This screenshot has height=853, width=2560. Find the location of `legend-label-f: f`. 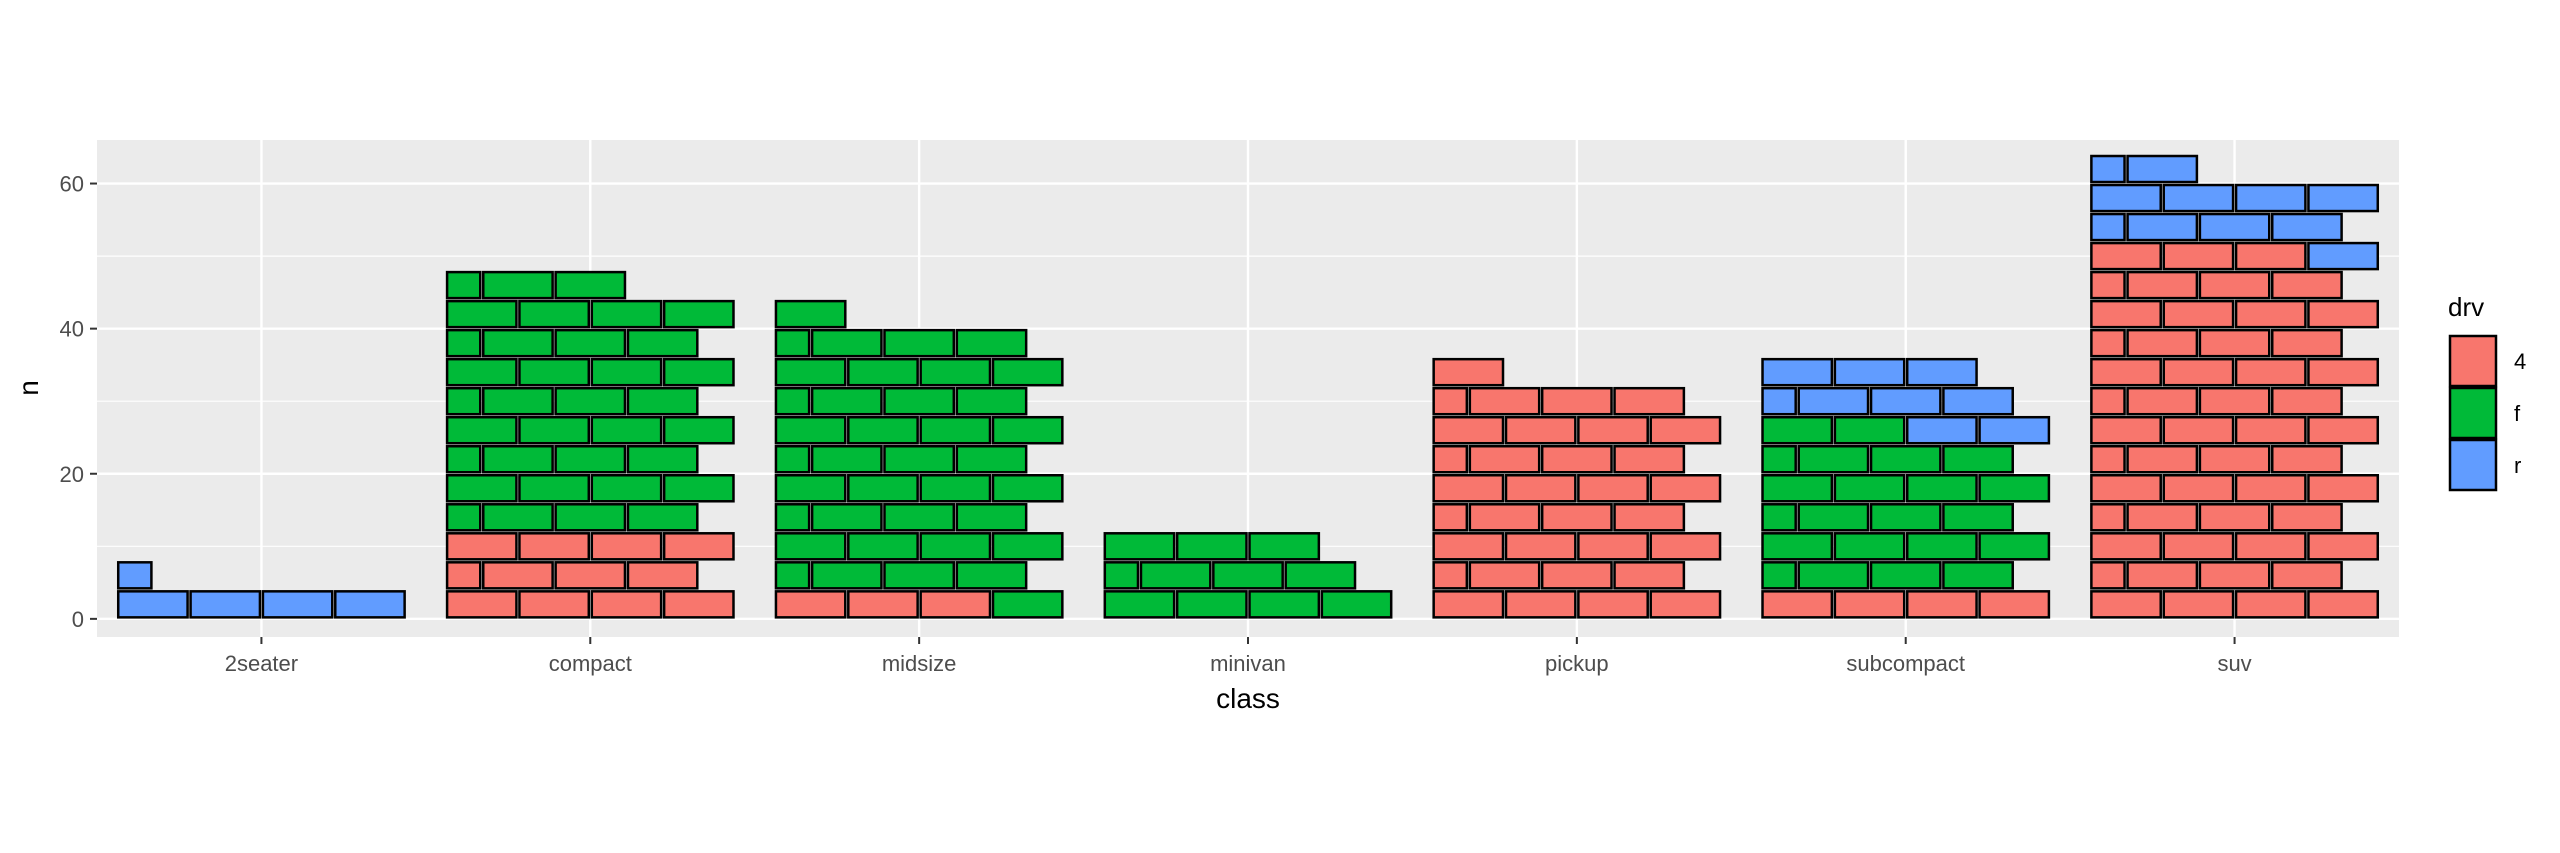

legend-label-f: f is located at coordinates (2517, 413).